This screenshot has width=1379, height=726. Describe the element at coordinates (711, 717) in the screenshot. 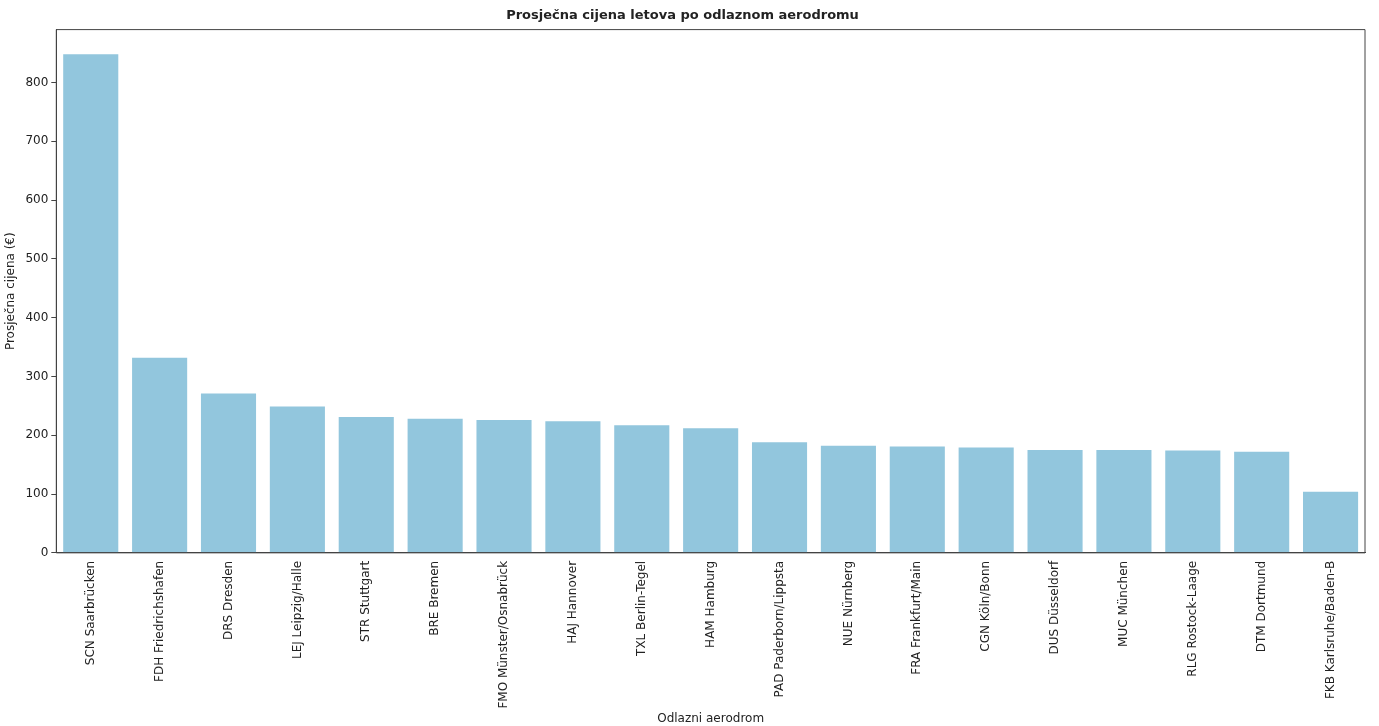

I see `x-axis-title: Odlazni aerodrom` at that location.